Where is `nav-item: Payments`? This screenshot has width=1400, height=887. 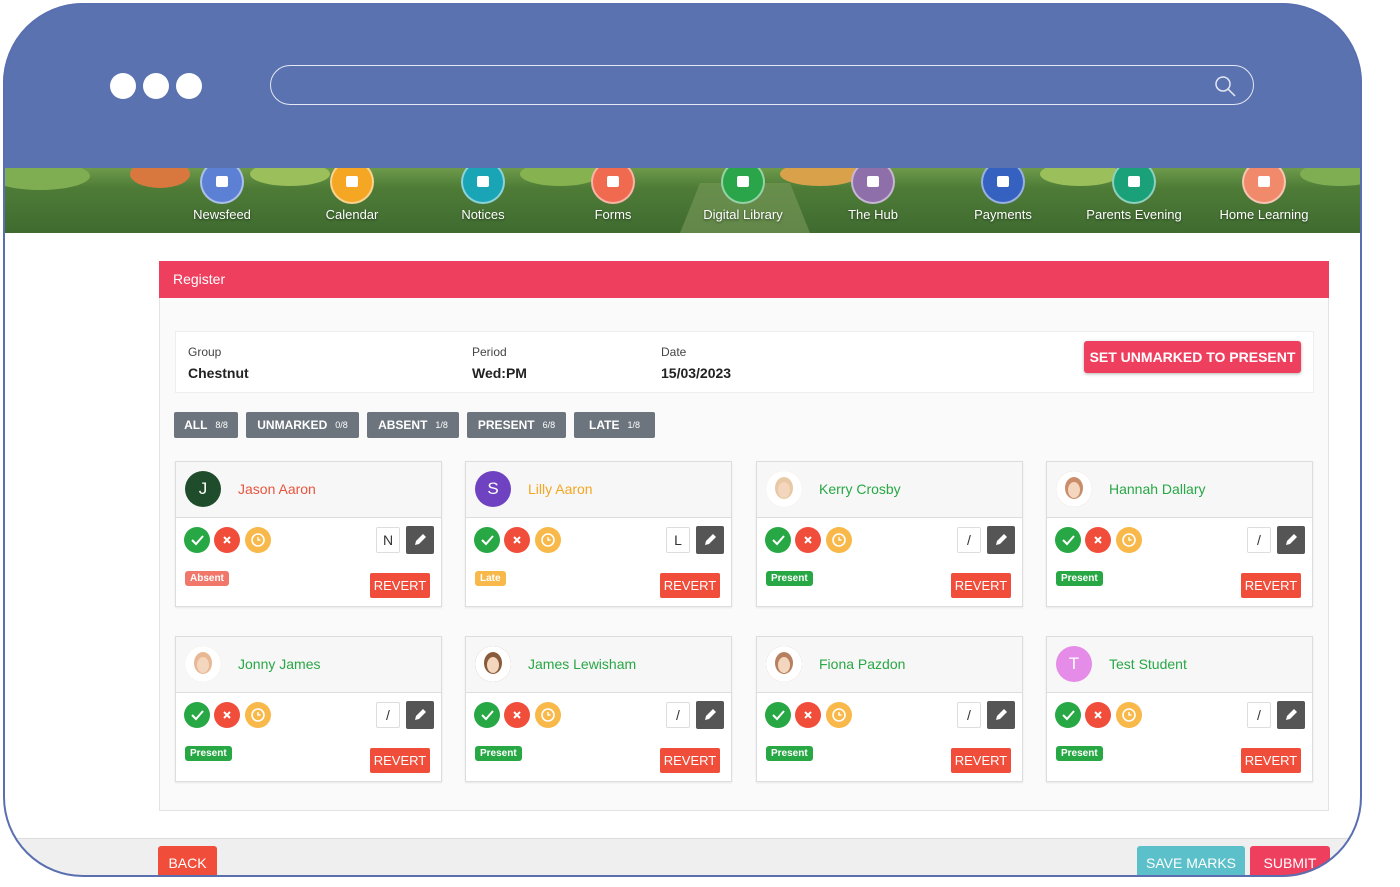
nav-item: Payments is located at coordinates (1003, 200).